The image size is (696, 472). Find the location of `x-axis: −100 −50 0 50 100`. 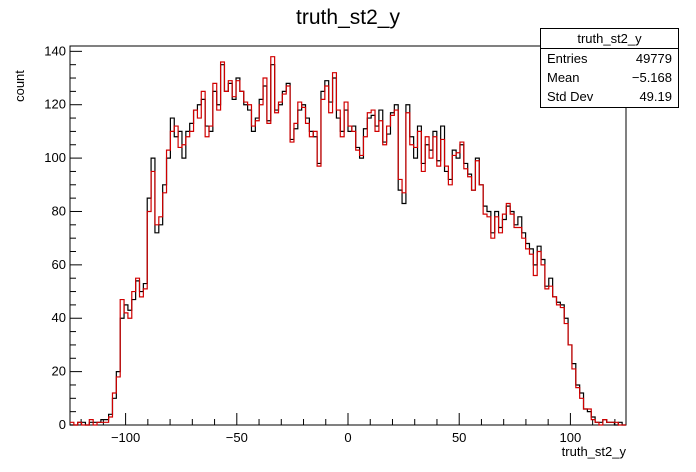

x-axis: −100 −50 0 50 100 is located at coordinates (348, 429).